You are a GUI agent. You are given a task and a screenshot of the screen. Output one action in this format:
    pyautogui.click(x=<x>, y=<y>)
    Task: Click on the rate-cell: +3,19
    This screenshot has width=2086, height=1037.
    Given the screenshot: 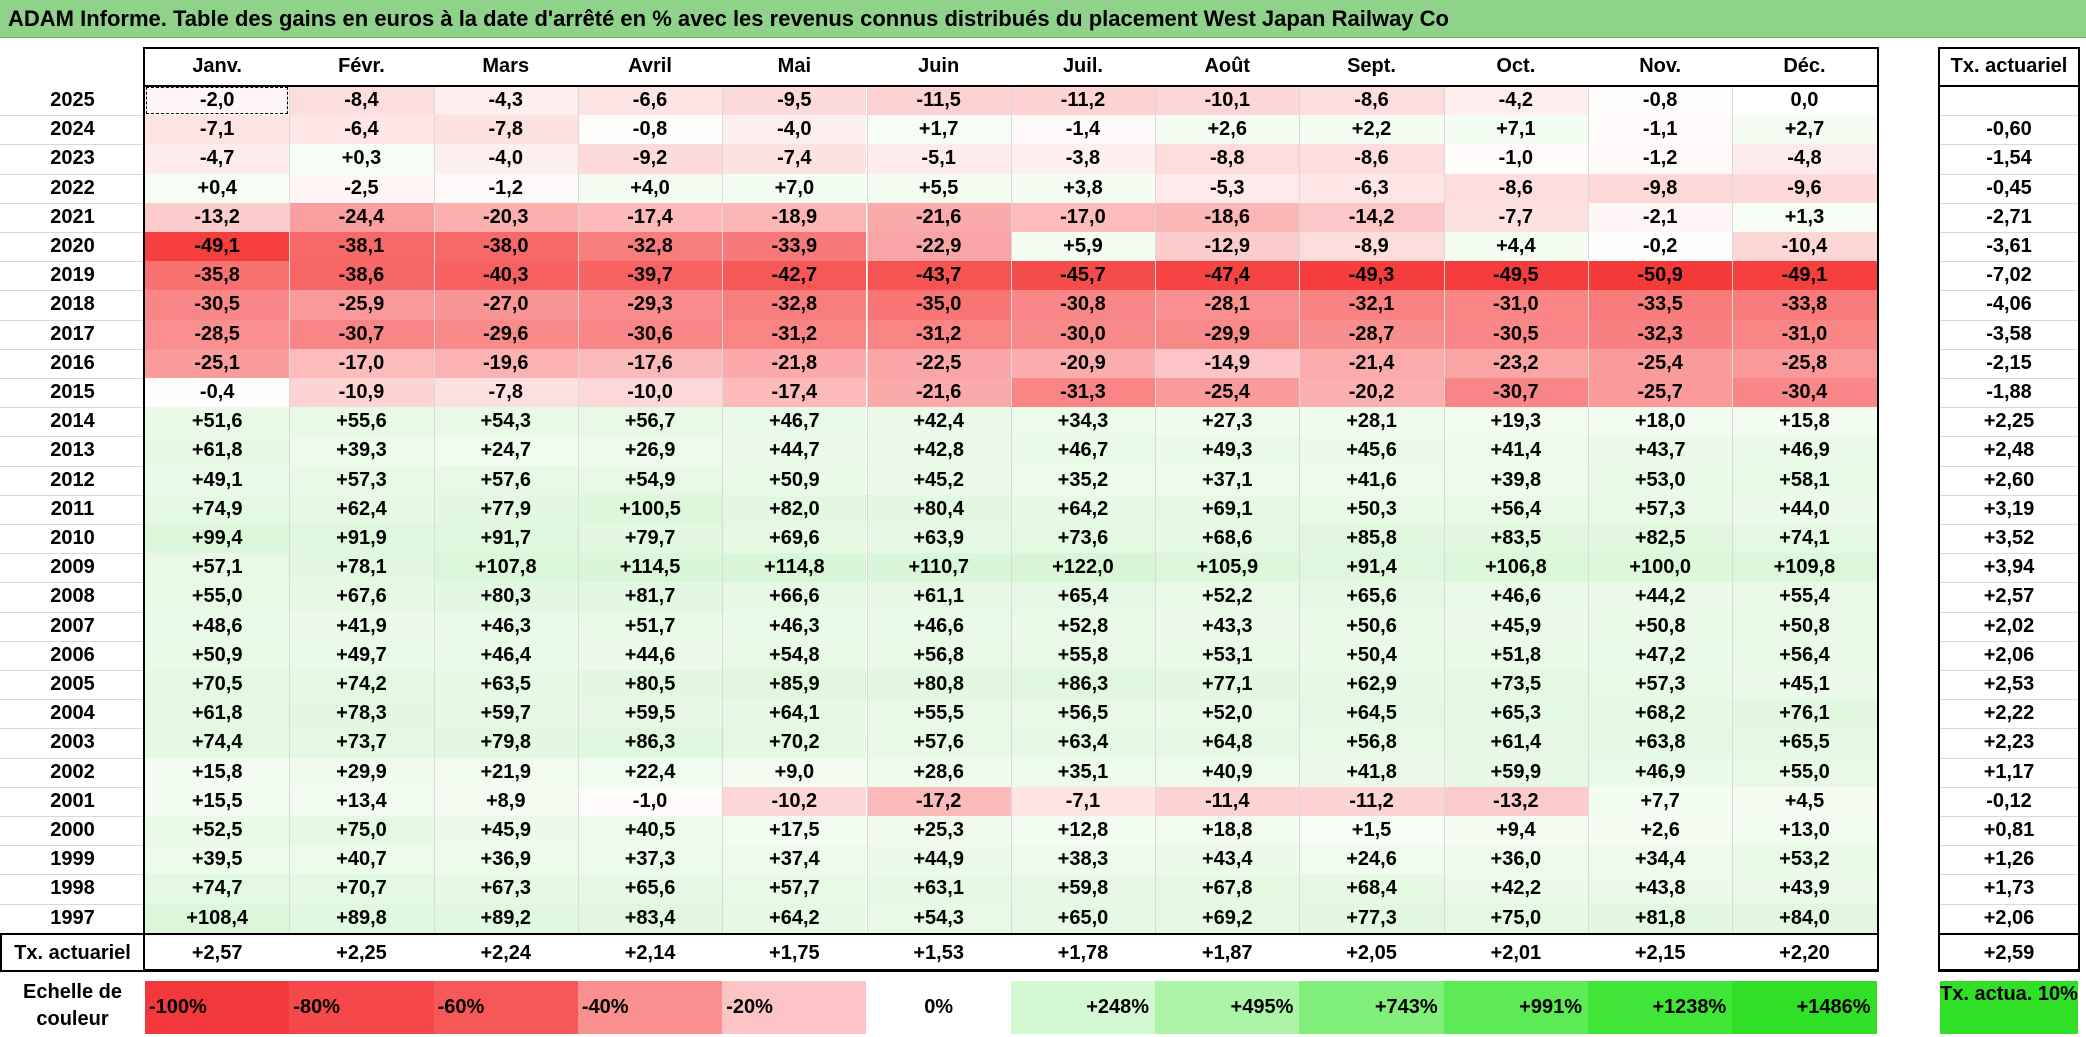 What is the action you would take?
    pyautogui.click(x=2009, y=508)
    